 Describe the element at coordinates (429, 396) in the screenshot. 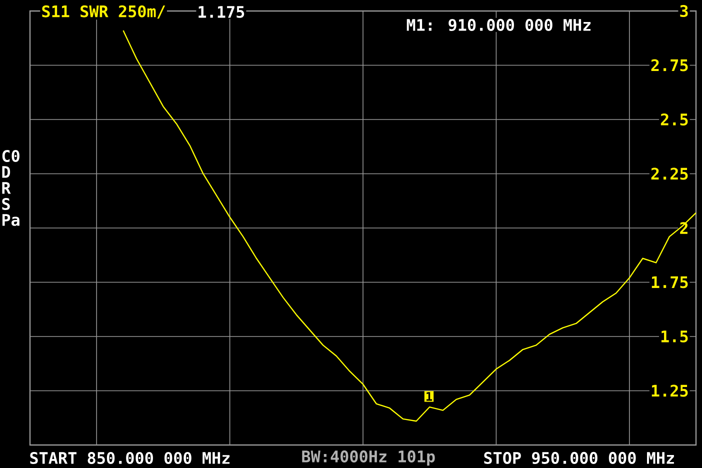

I see `annotation: 1` at that location.